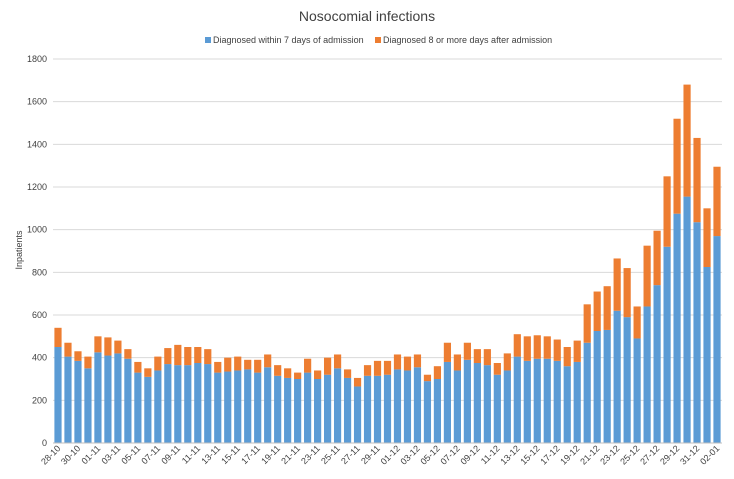 This screenshot has height=479, width=734. I want to click on y-tick-label-800: 800, so click(39, 272).